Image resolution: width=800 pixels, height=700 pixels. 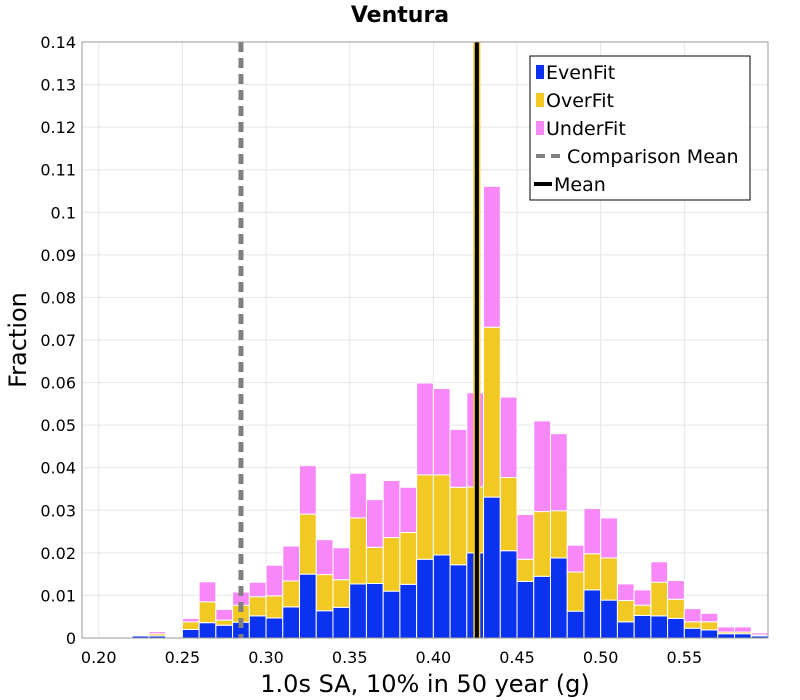 I want to click on chart-title: Ventura, so click(x=400, y=15).